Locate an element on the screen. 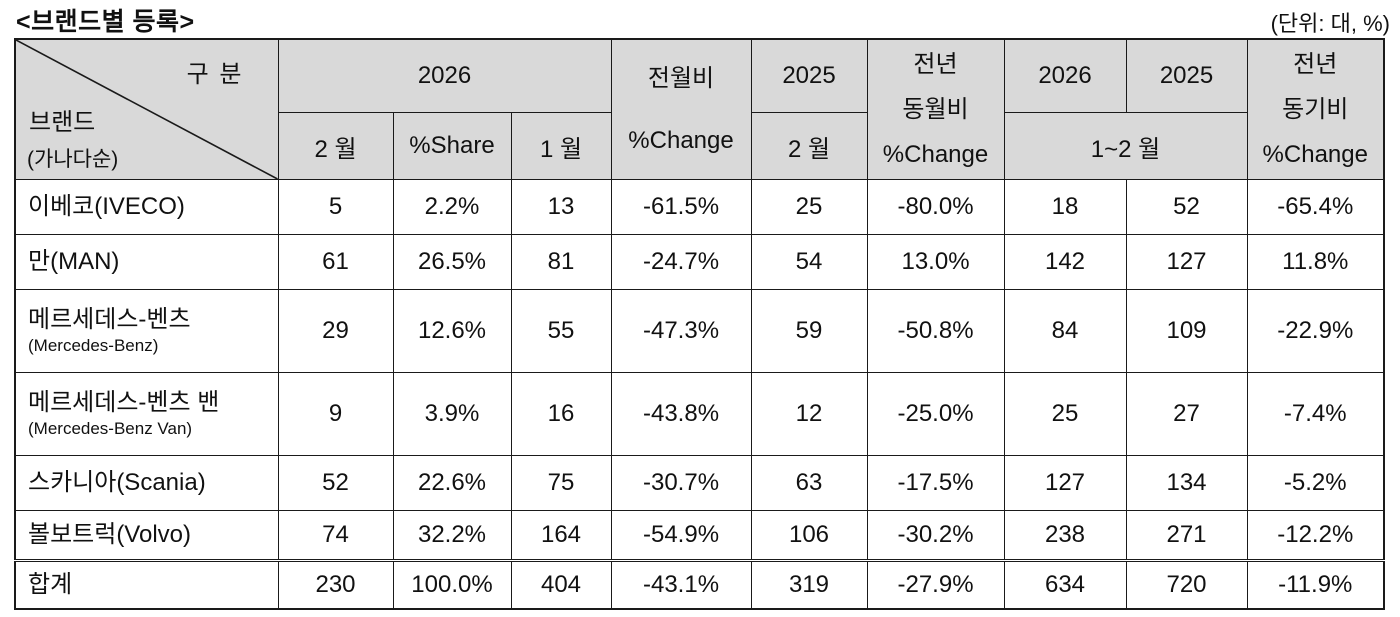  cell-ytd-2026: 127 is located at coordinates (1065, 483).